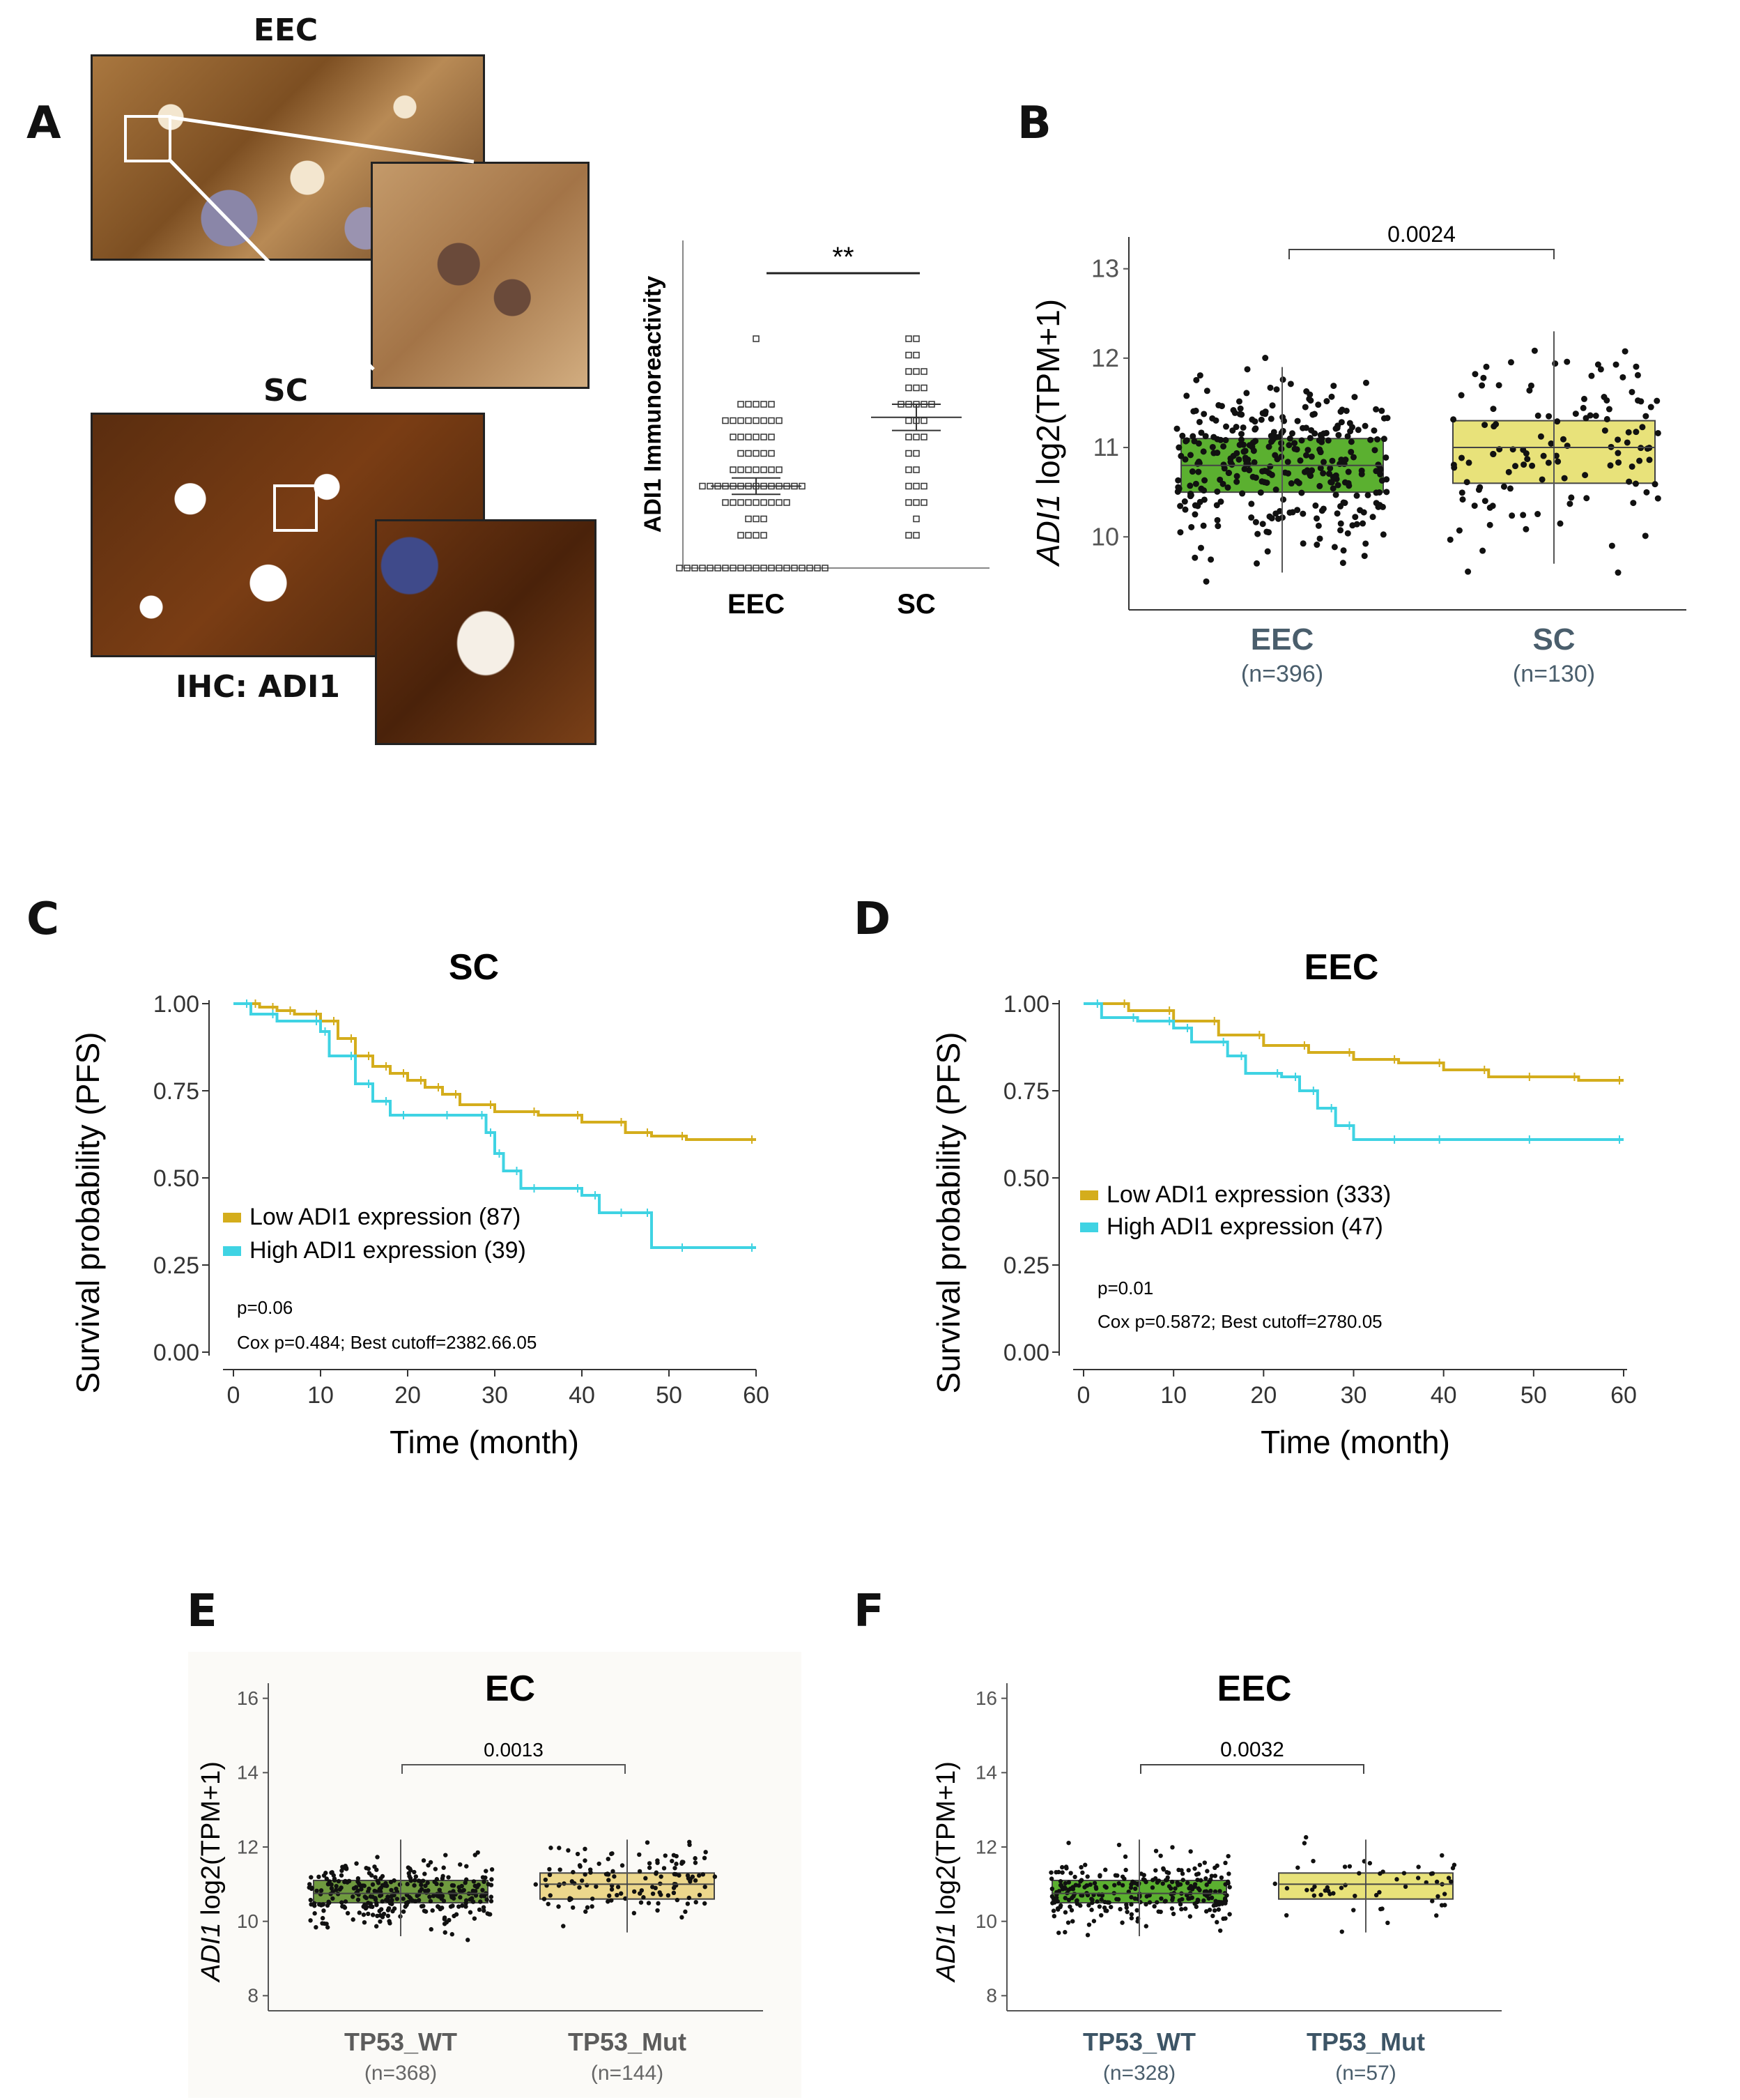 The width and height of the screenshot is (1740, 2100). I want to click on e-ytick-label: 8, so click(253, 1996).